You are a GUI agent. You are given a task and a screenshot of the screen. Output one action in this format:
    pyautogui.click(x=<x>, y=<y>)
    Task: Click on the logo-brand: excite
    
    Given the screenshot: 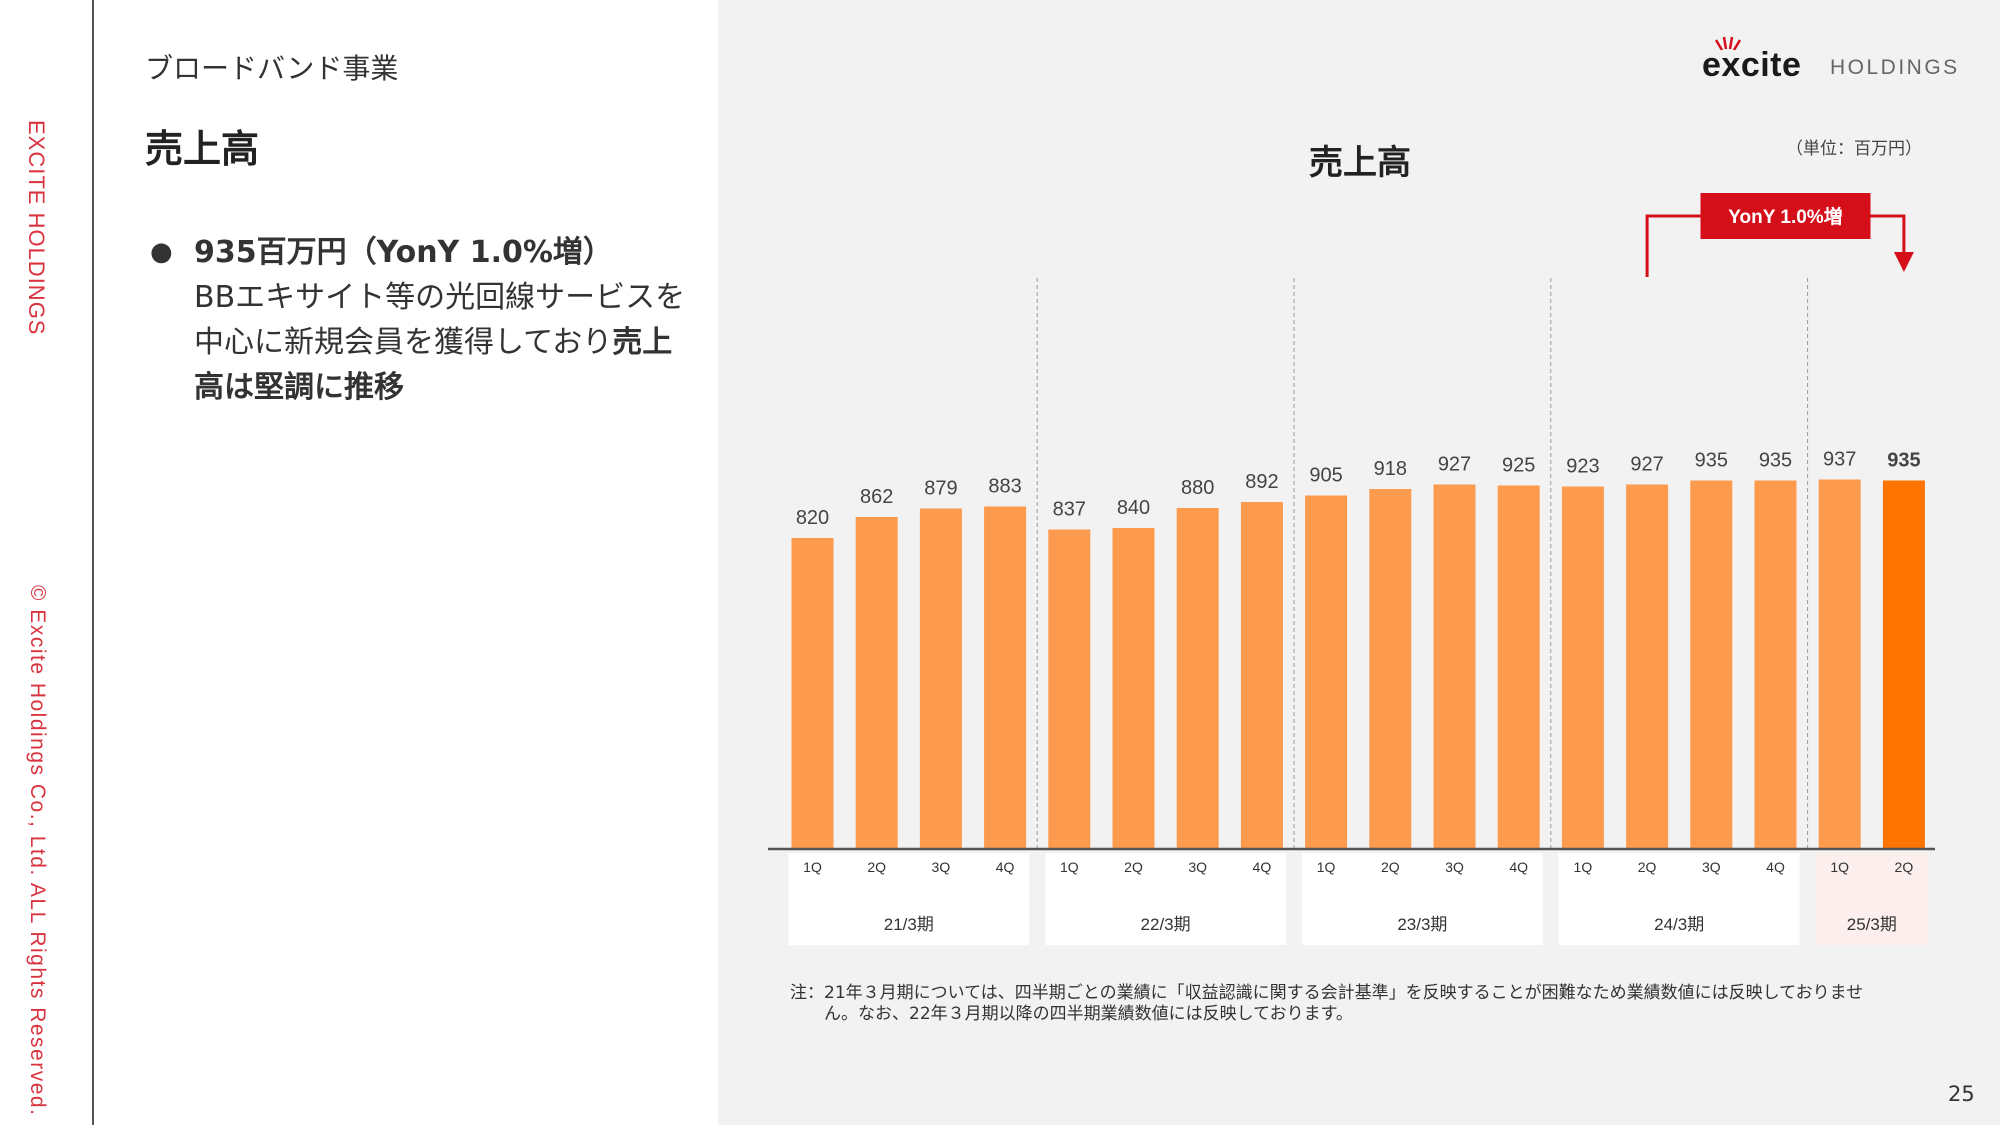 What is the action you would take?
    pyautogui.click(x=1752, y=65)
    